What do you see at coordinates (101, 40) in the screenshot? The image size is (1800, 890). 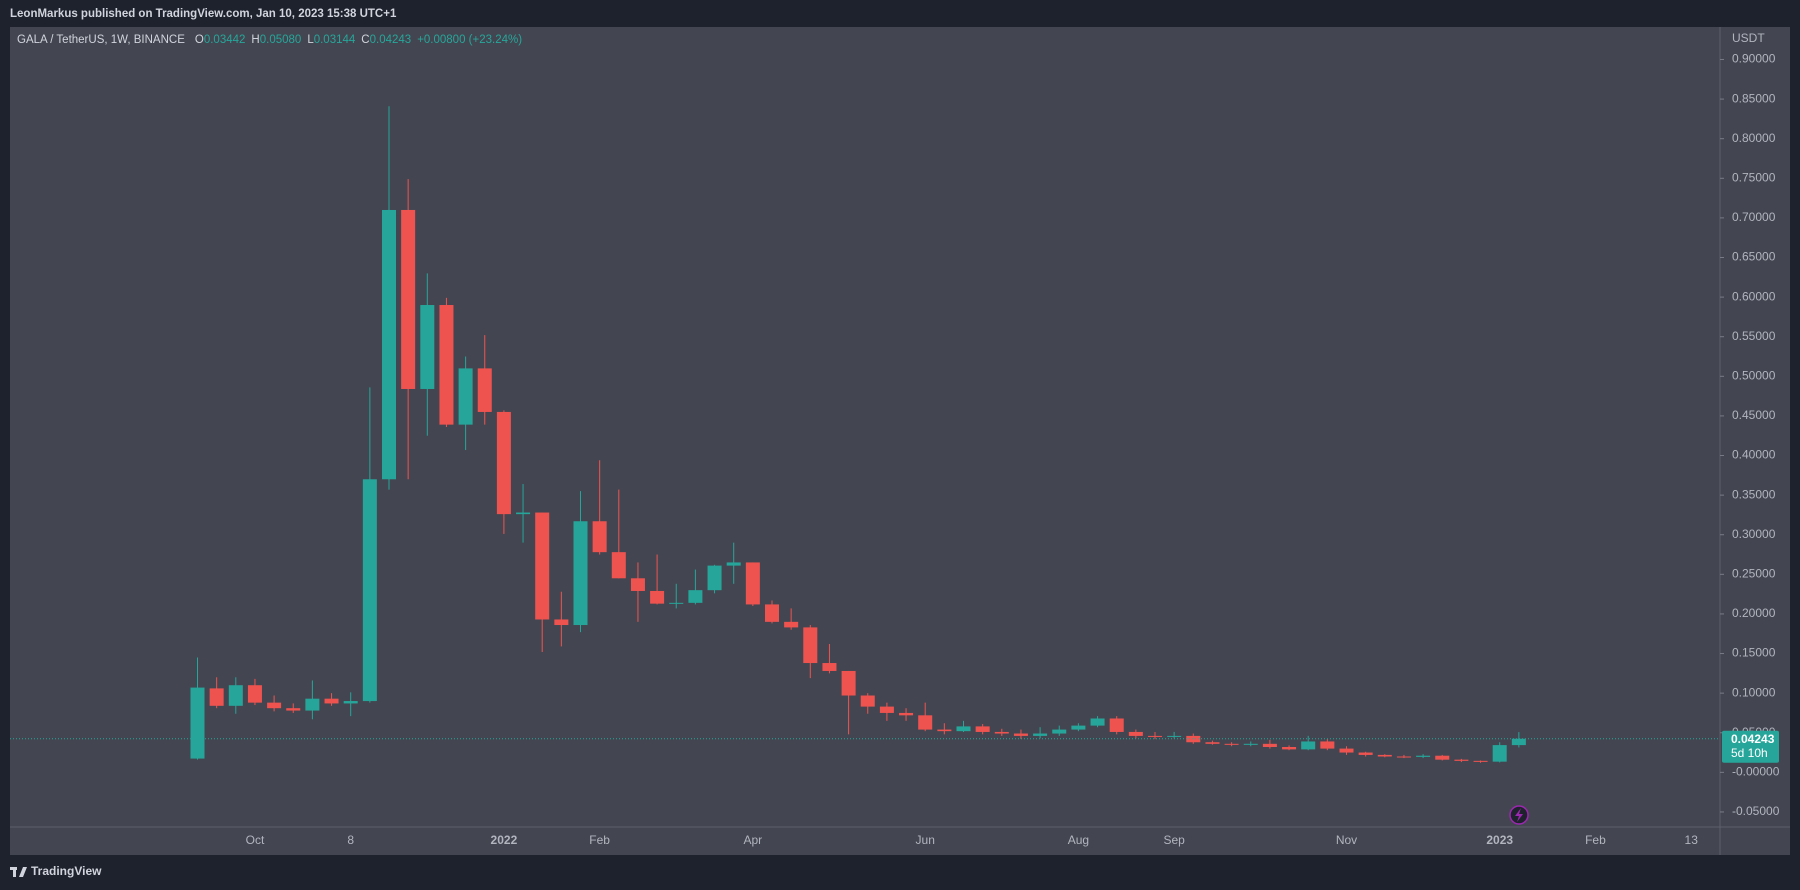 I see `symbol-name: GALA / TetherUS, 1W, BINANCE` at bounding box center [101, 40].